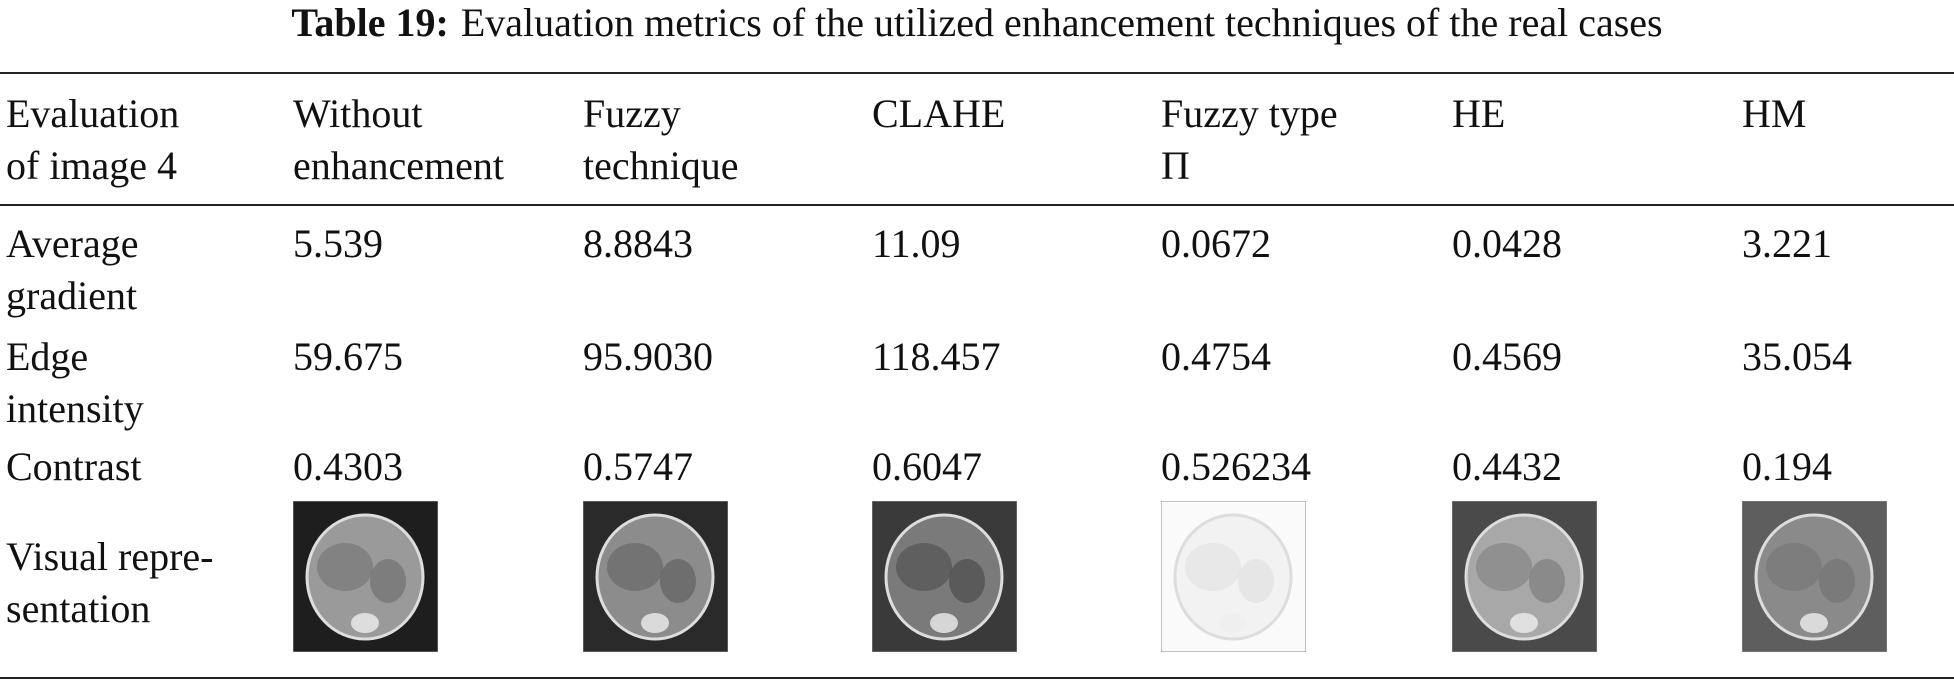 Image resolution: width=1954 pixels, height=687 pixels. What do you see at coordinates (1507, 466) in the screenshot?
I see `value-cell: 0.4432` at bounding box center [1507, 466].